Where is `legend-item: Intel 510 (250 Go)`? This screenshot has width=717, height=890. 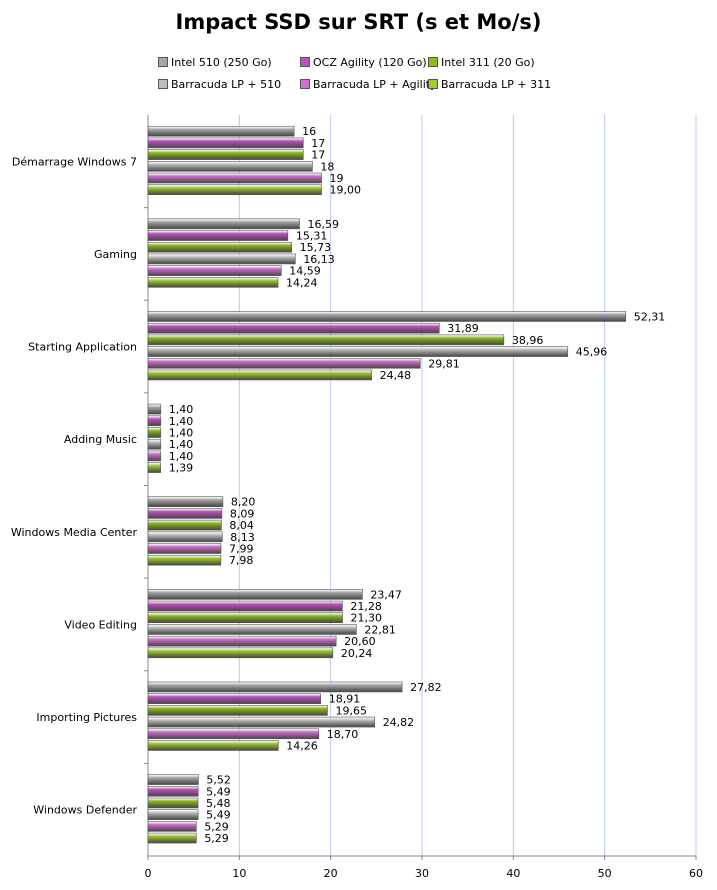 legend-item: Intel 510 (250 Go) is located at coordinates (215, 62).